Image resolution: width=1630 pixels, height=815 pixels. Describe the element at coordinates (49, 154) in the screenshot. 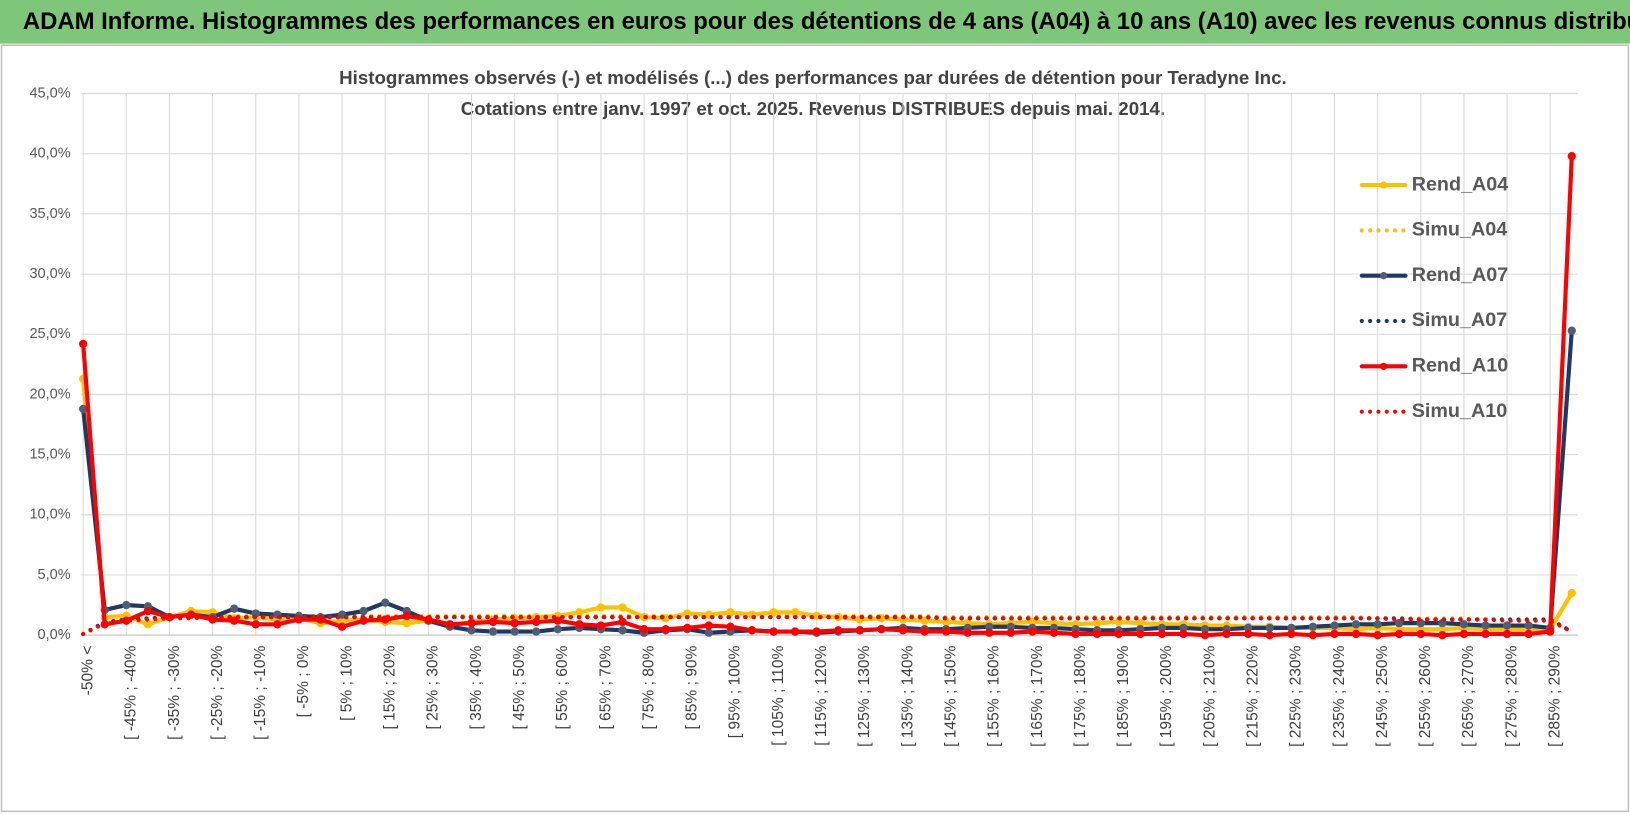

I see `y-tick-label: 40,0%` at that location.